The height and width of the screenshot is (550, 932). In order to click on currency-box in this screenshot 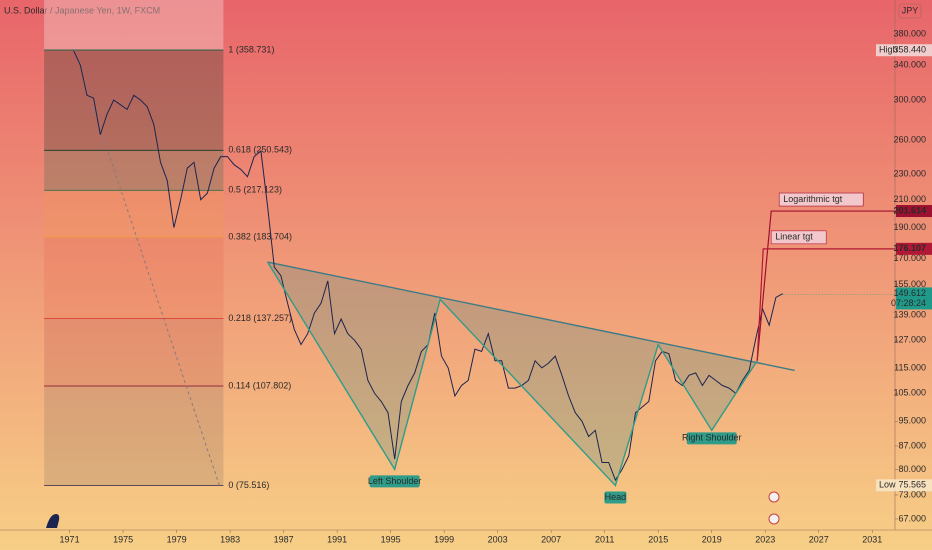, I will do `click(910, 11)`.